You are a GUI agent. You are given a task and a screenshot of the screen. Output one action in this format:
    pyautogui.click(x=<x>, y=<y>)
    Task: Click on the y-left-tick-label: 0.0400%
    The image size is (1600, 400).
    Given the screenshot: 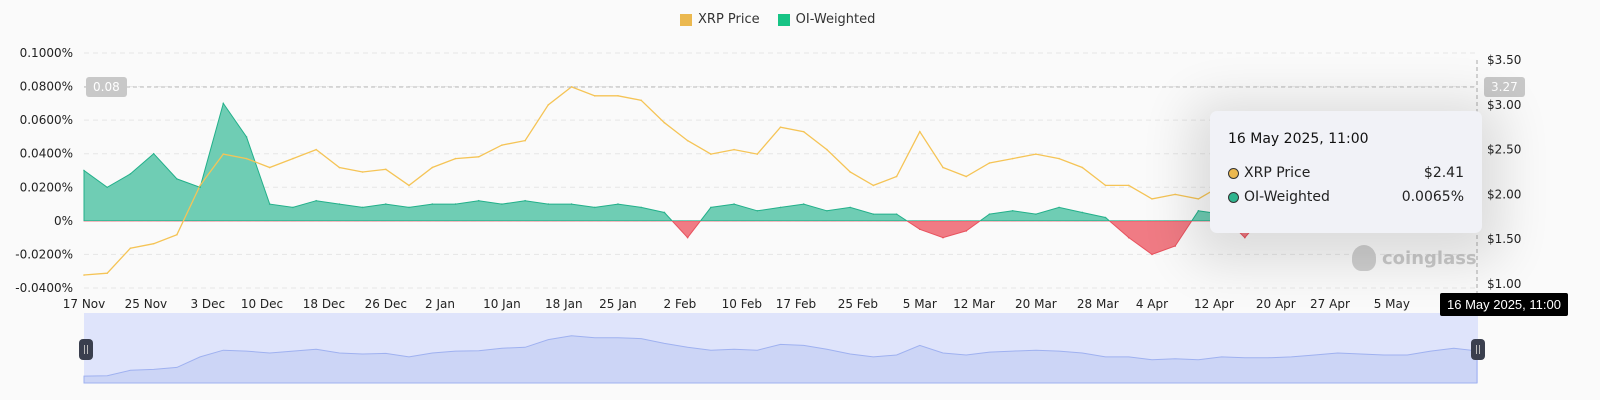 What is the action you would take?
    pyautogui.click(x=46, y=154)
    